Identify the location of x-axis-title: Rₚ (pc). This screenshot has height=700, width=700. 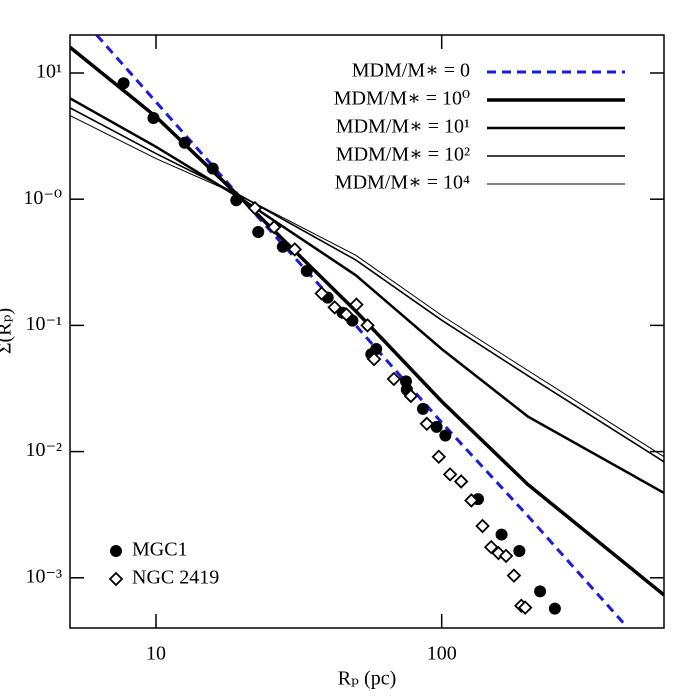
(367, 679).